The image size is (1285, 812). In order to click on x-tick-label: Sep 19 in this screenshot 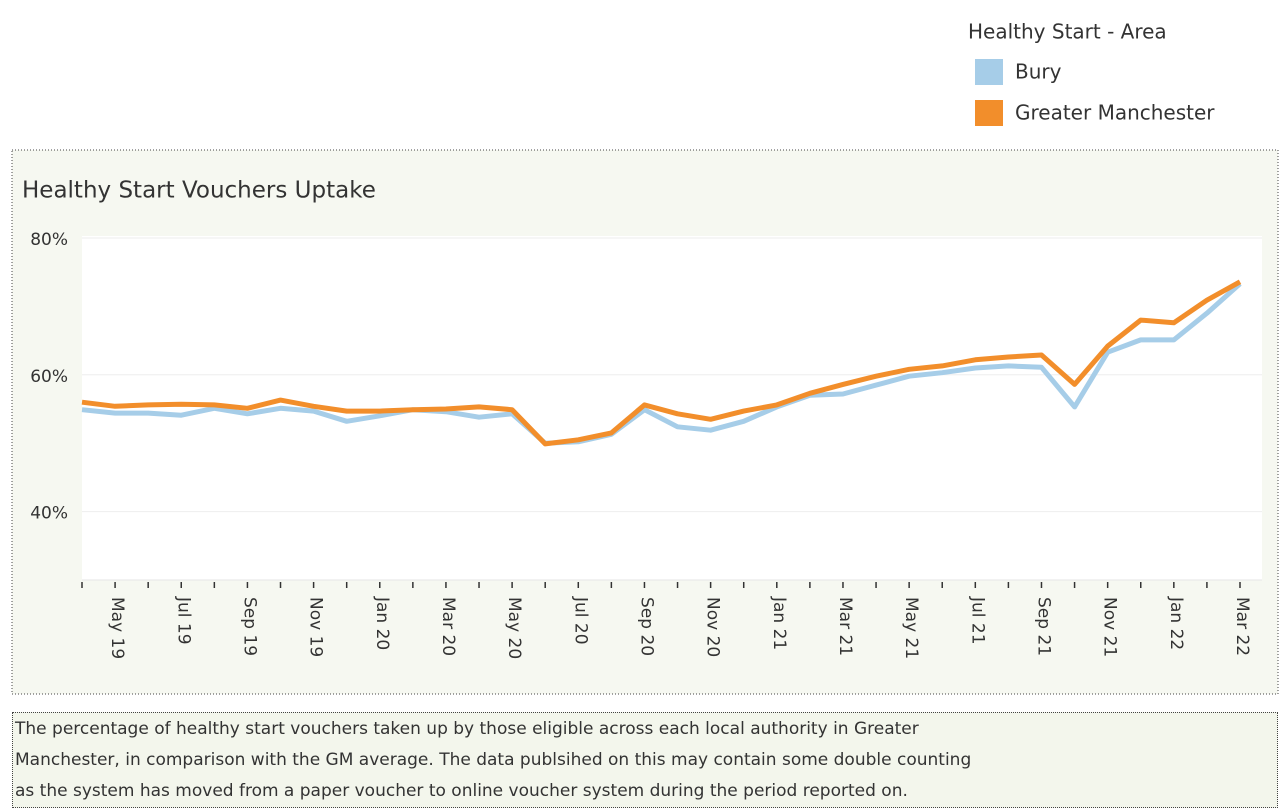, I will do `click(249, 626)`.